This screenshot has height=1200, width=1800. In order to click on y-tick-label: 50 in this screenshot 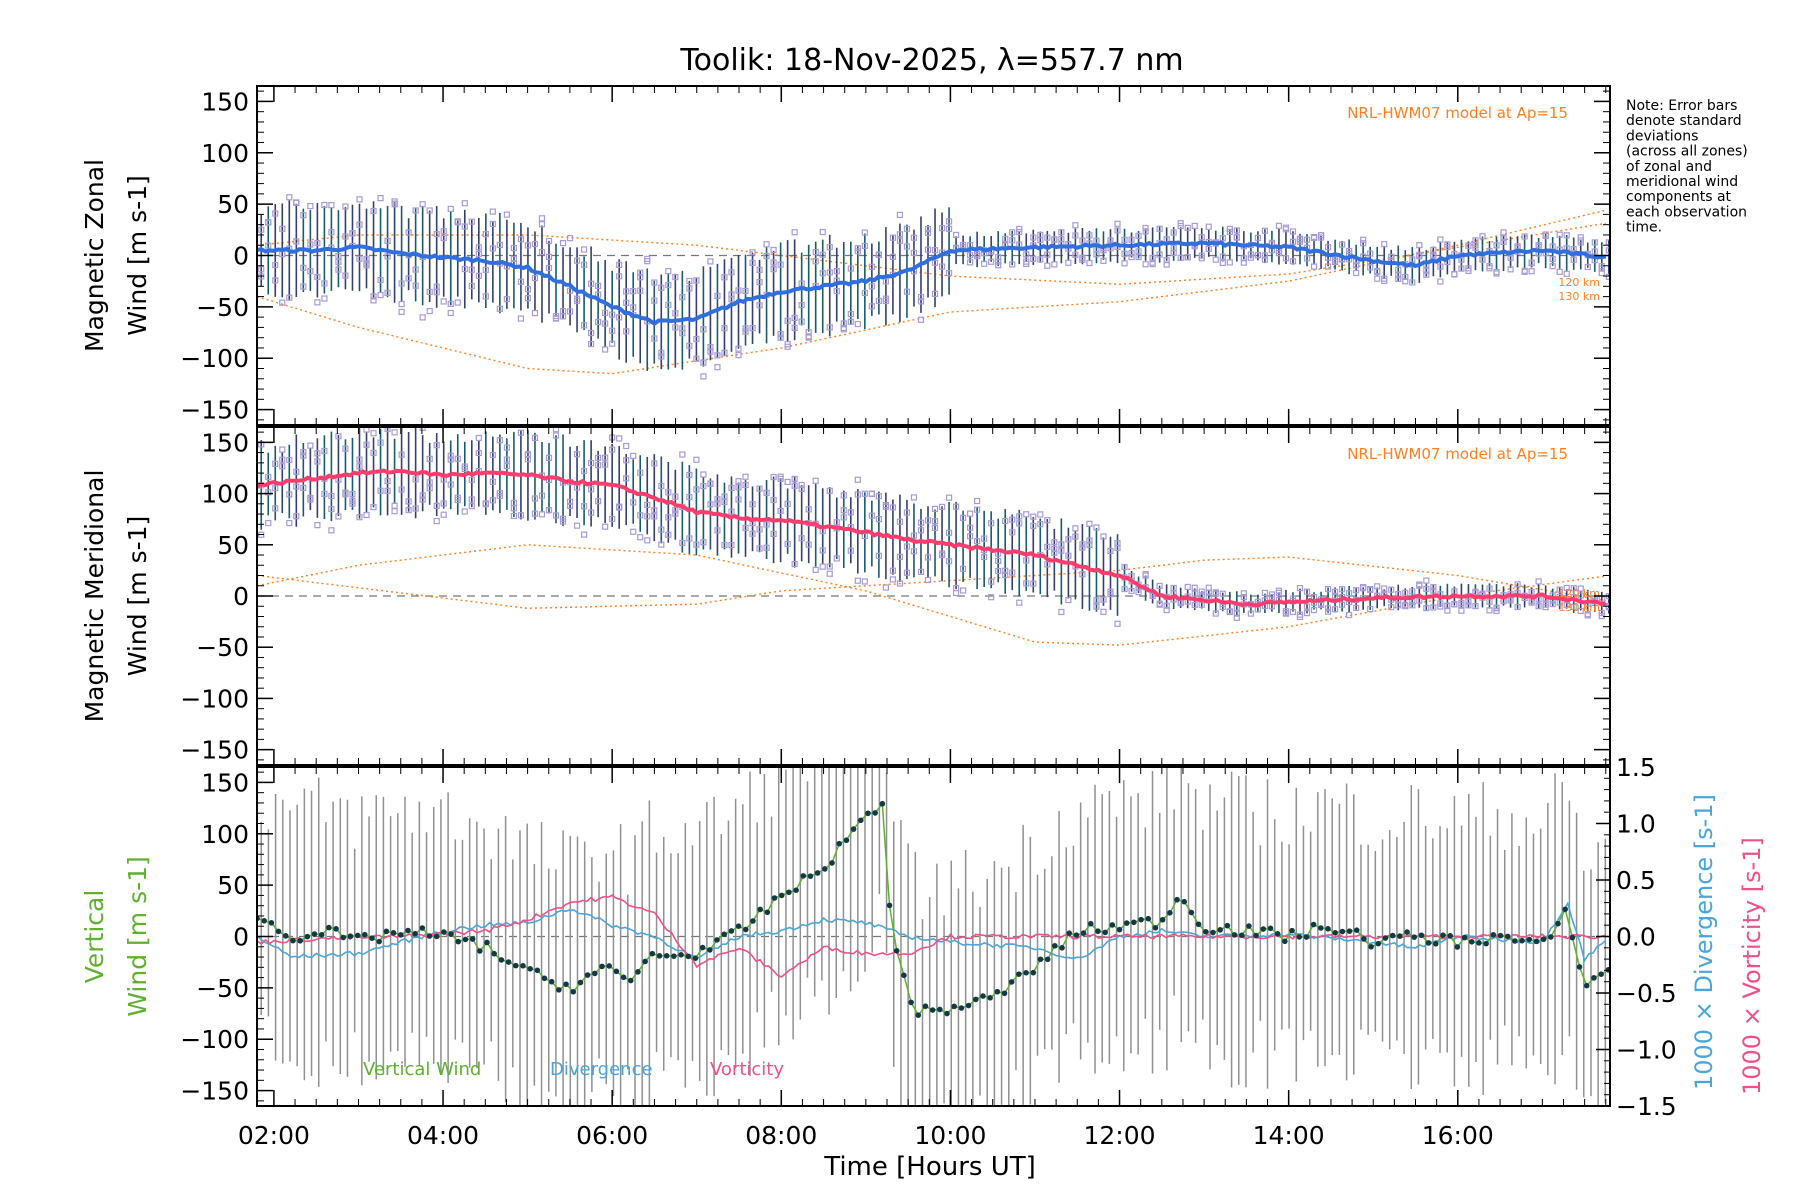, I will do `click(233, 204)`.